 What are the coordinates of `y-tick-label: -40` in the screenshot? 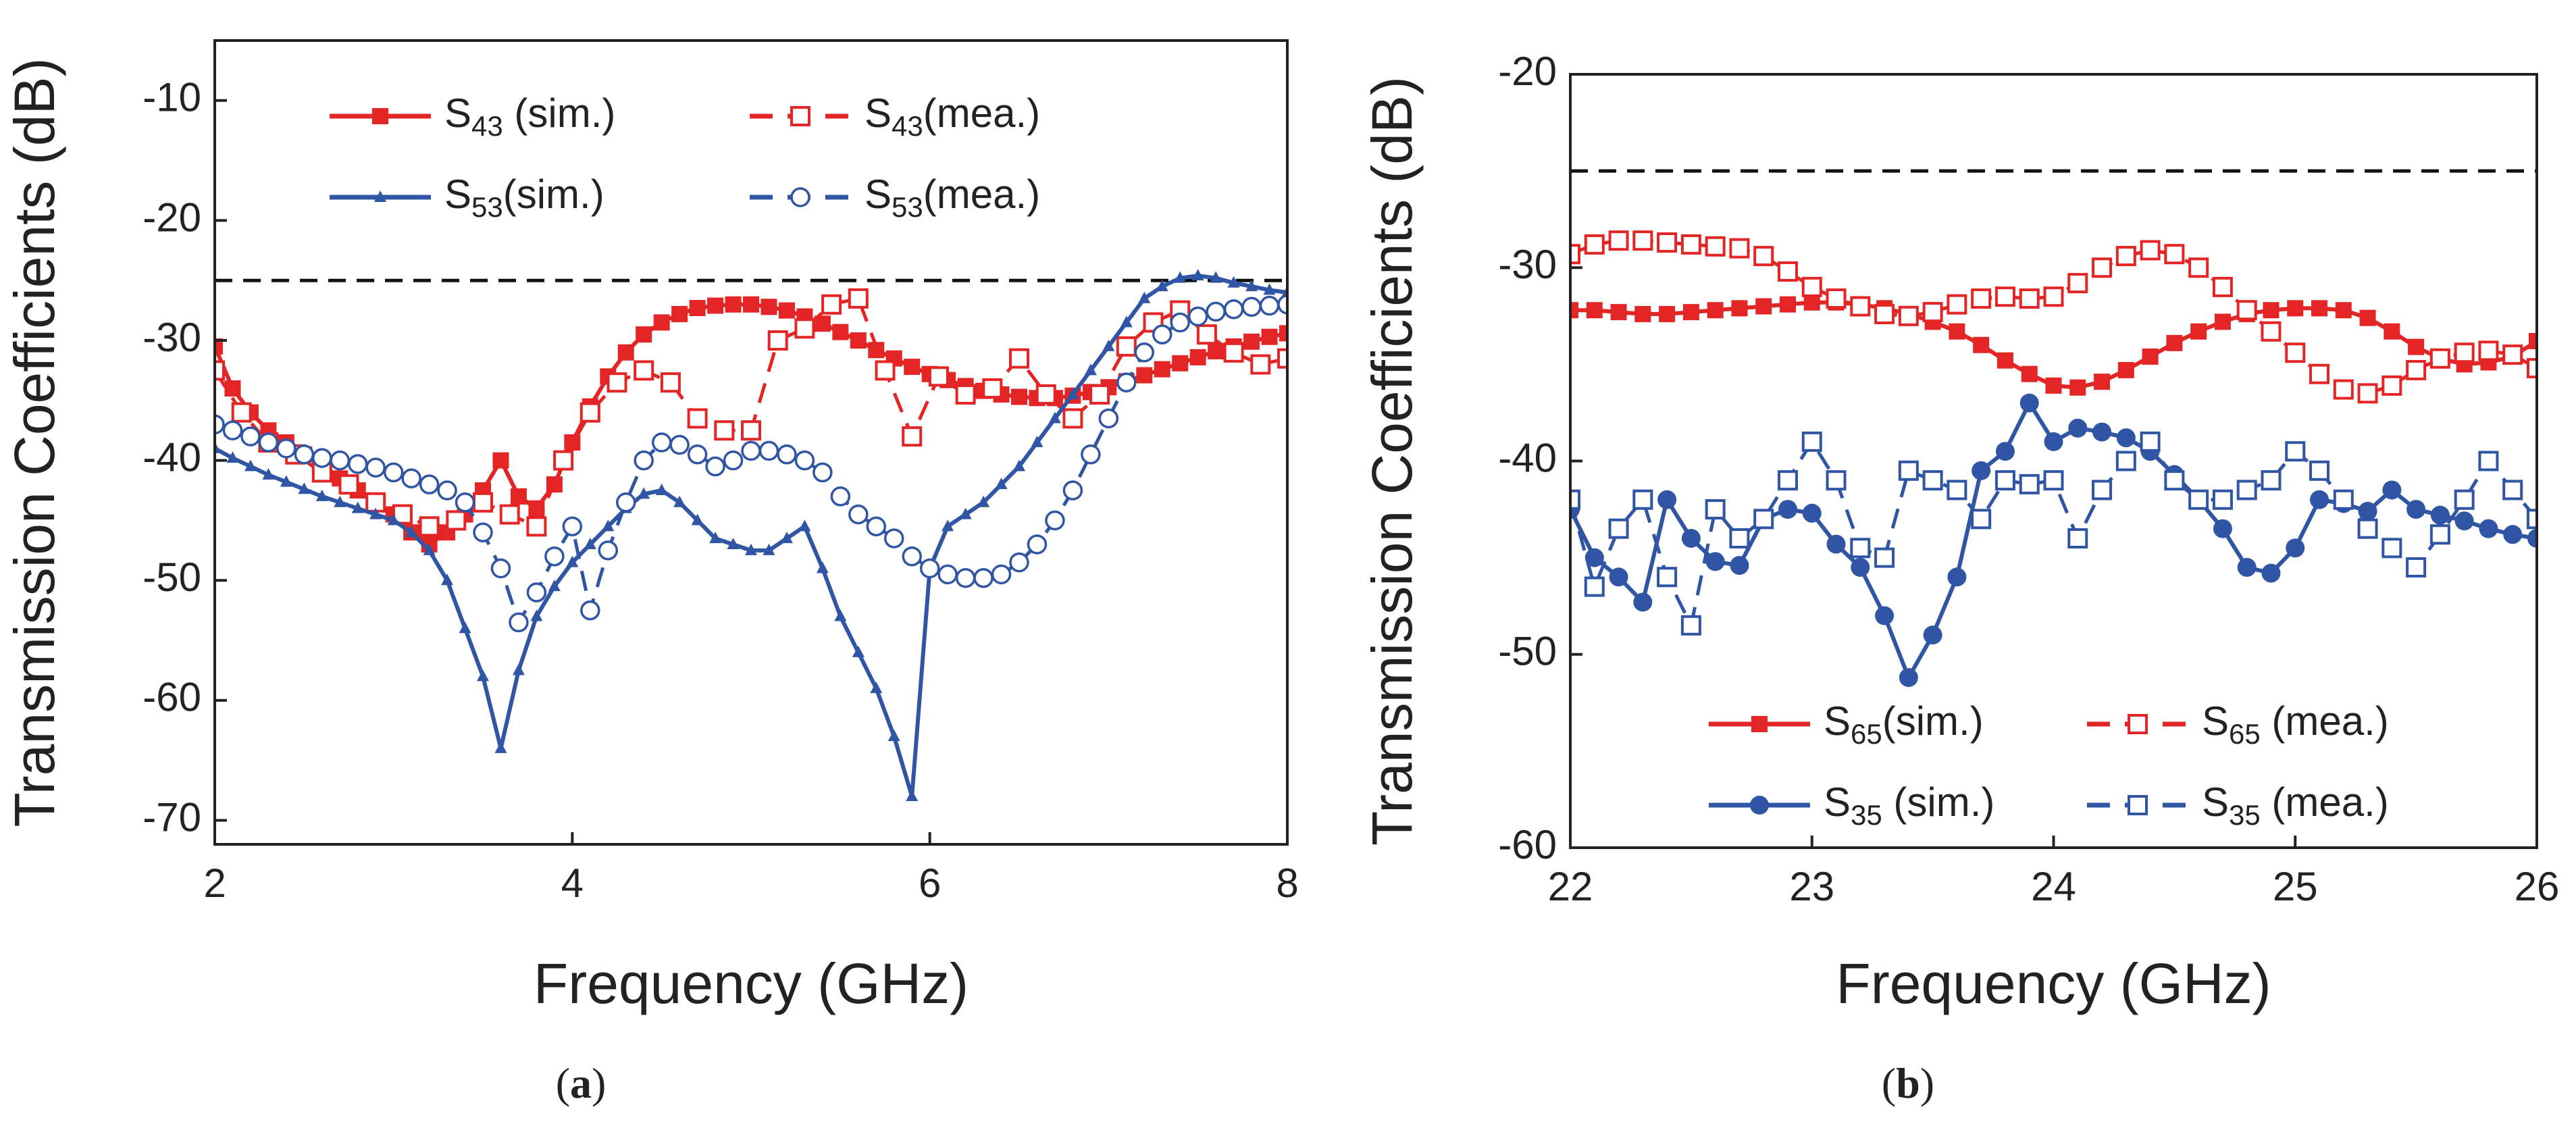 It's located at (1527, 457).